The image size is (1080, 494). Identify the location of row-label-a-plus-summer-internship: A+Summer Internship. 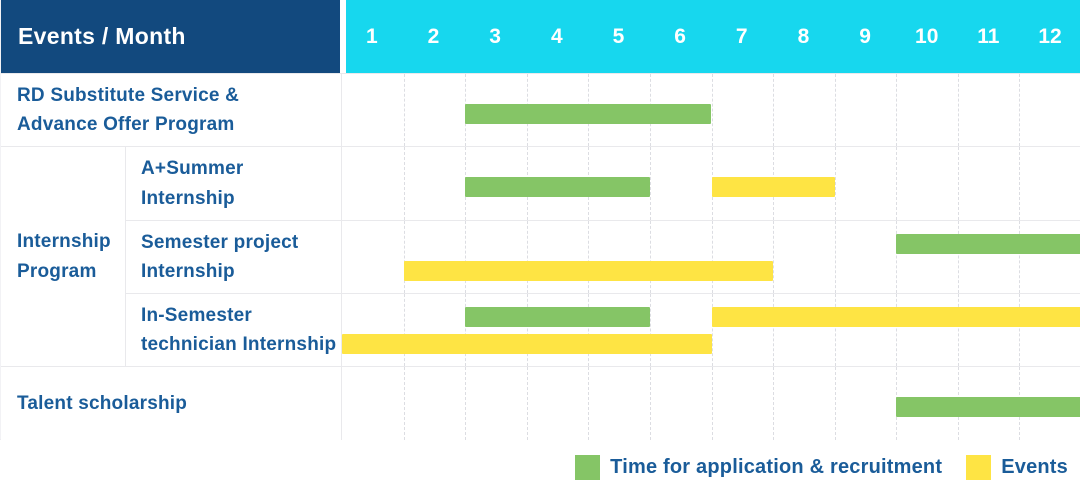
(233, 183).